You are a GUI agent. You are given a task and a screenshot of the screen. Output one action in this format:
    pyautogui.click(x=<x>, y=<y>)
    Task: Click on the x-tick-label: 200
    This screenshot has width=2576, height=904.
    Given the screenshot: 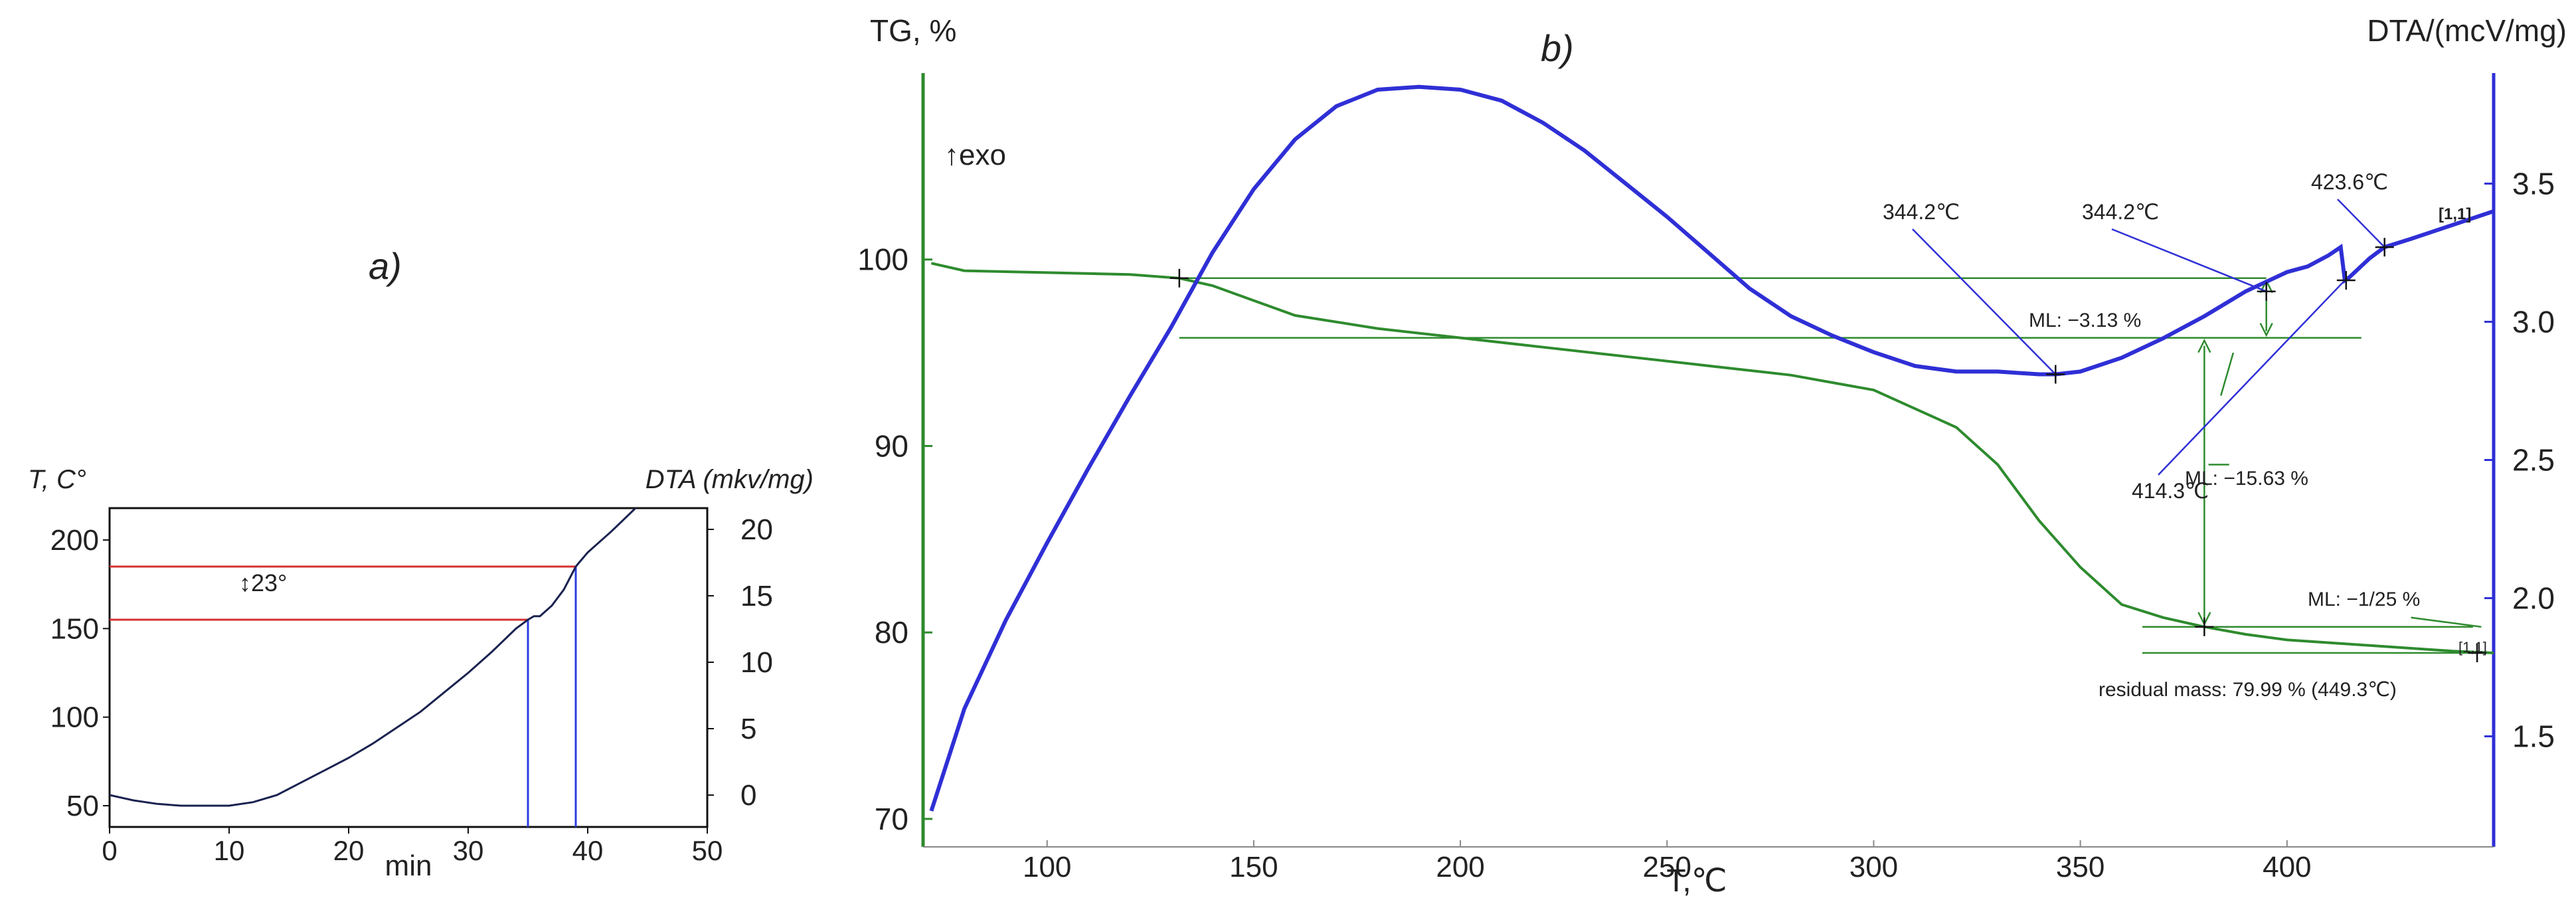 What is the action you would take?
    pyautogui.click(x=1460, y=867)
    